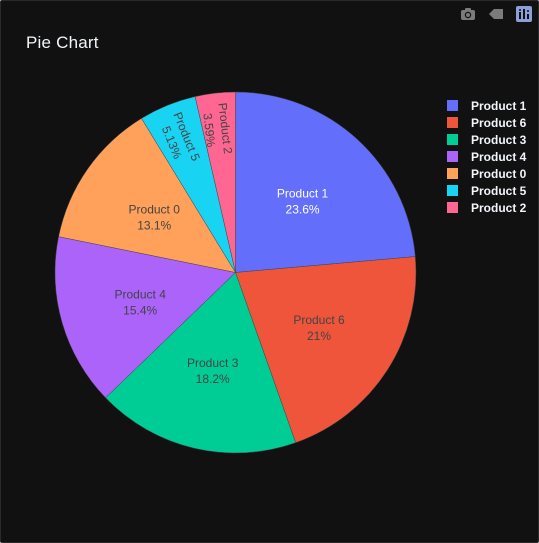 This screenshot has height=543, width=539. I want to click on legend-item-product-2: Product 2, so click(486, 207).